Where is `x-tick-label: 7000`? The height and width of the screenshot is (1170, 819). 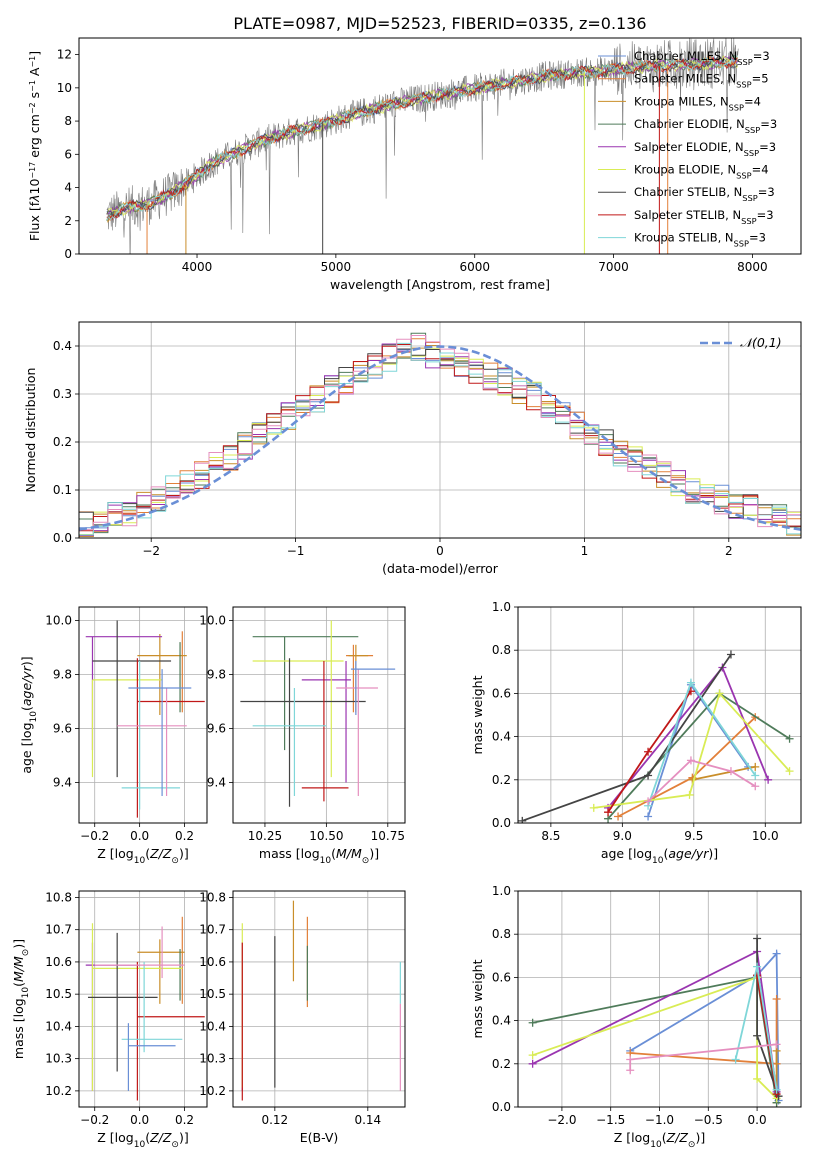
x-tick-label: 7000 is located at coordinates (613, 267).